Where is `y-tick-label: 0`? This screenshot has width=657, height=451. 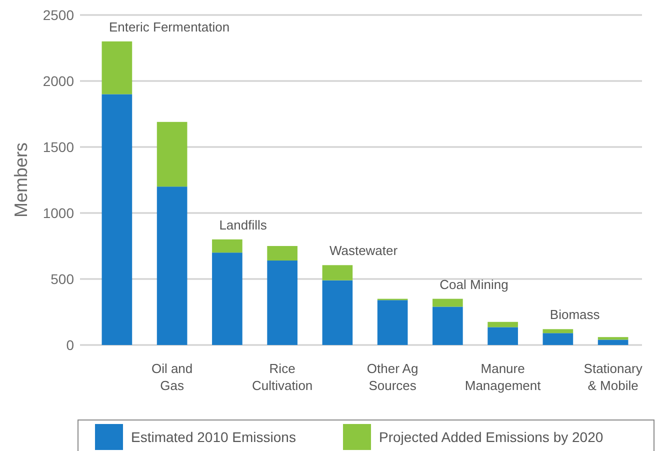
y-tick-label: 0 is located at coordinates (70, 344).